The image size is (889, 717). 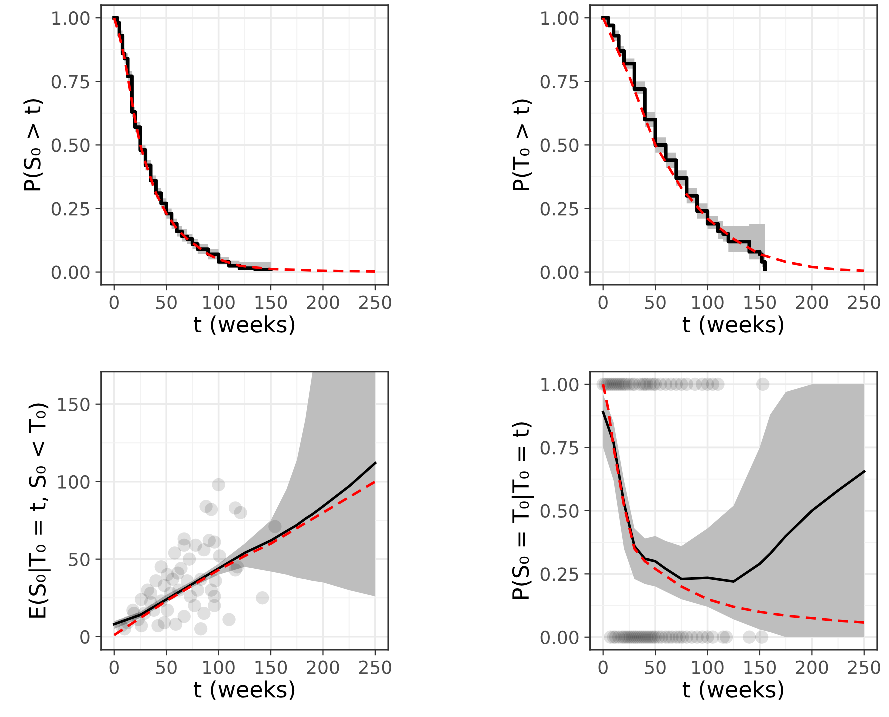 I want to click on y-axis-title: P(S₀ = T₀|T₀ = t), so click(x=523, y=510).